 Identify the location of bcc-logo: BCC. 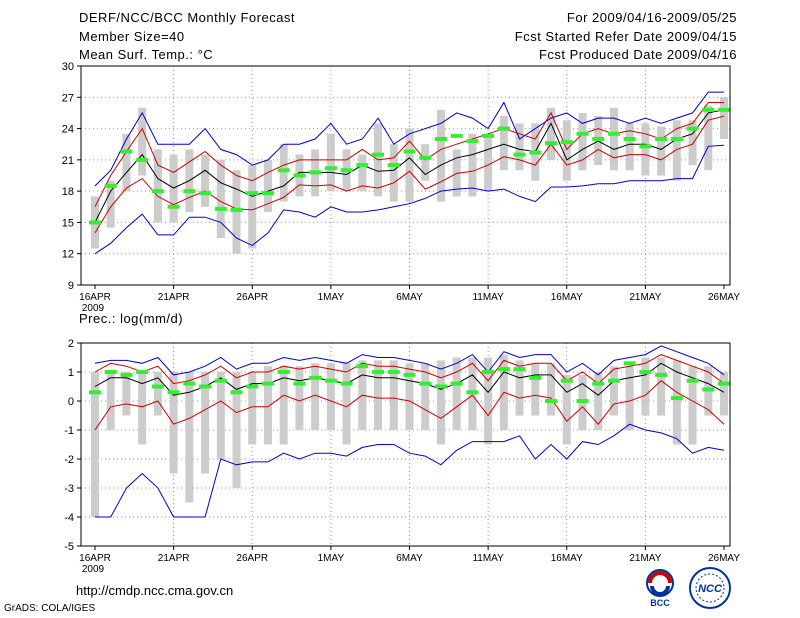
(660, 588).